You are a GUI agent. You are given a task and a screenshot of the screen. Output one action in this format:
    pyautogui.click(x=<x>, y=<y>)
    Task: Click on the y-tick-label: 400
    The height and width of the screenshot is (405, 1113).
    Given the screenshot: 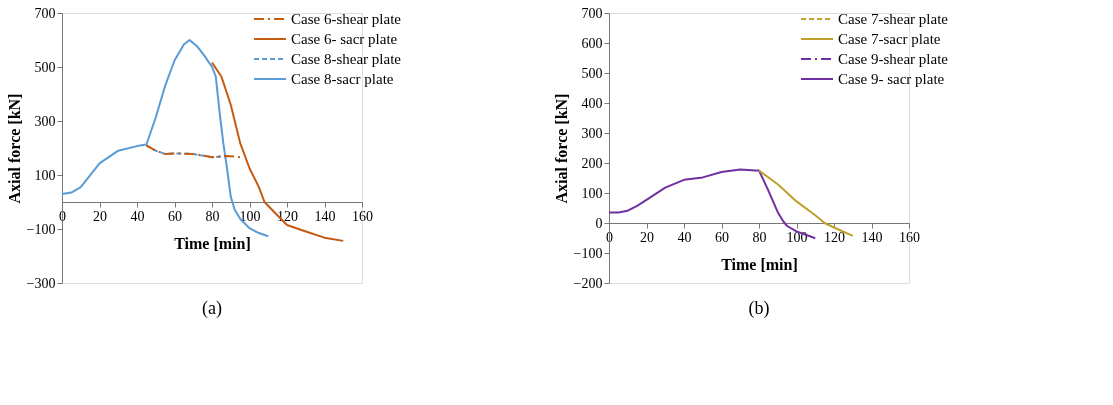 What is the action you would take?
    pyautogui.click(x=592, y=103)
    